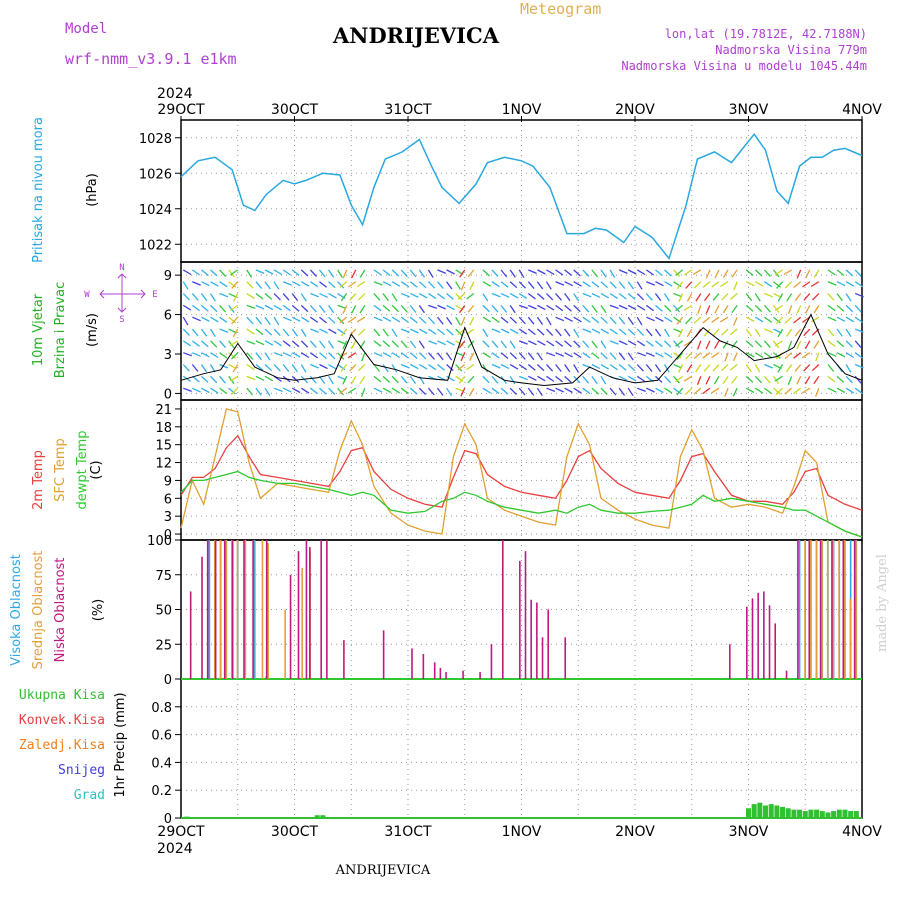 The image size is (900, 900). What do you see at coordinates (121, 268) in the screenshot?
I see `compass-n: N` at bounding box center [121, 268].